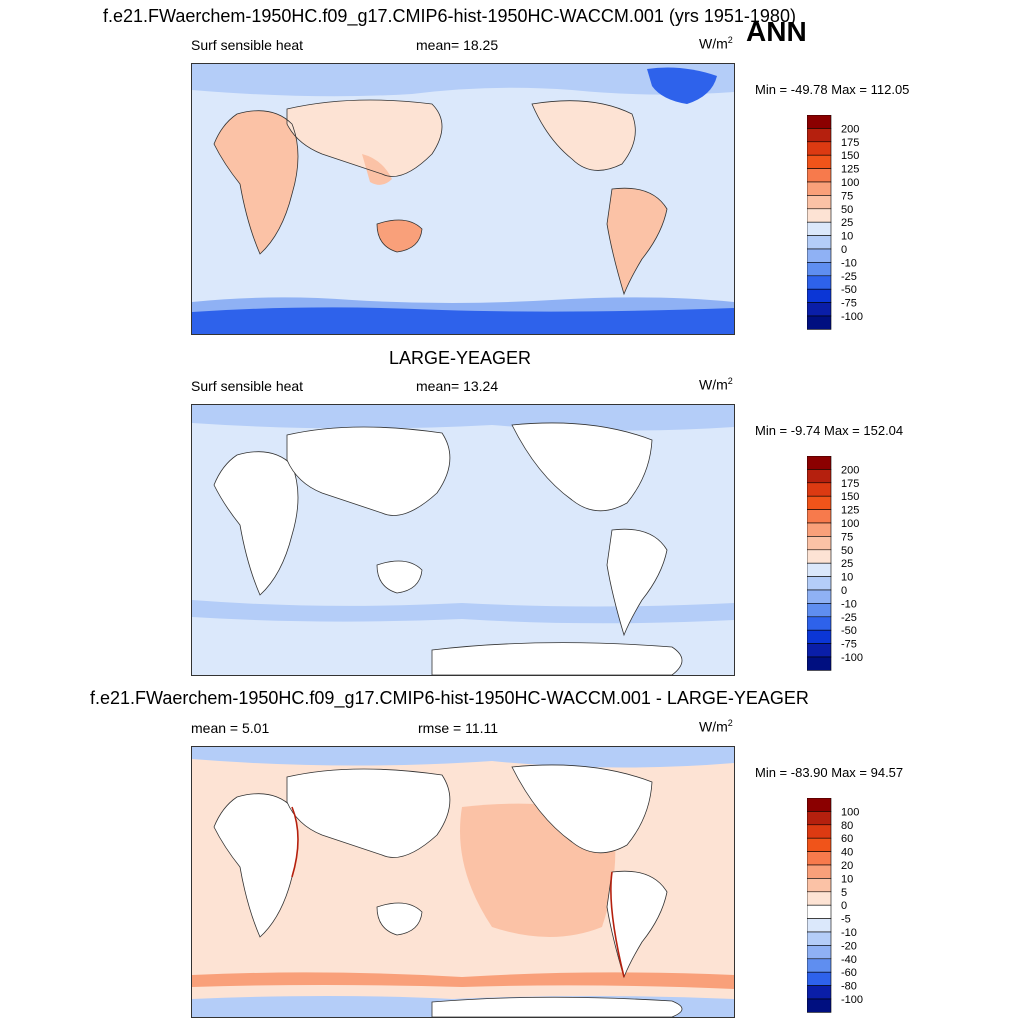 This screenshot has width=1024, height=1024. I want to click on colorbar-tick-label: -50, so click(849, 290).